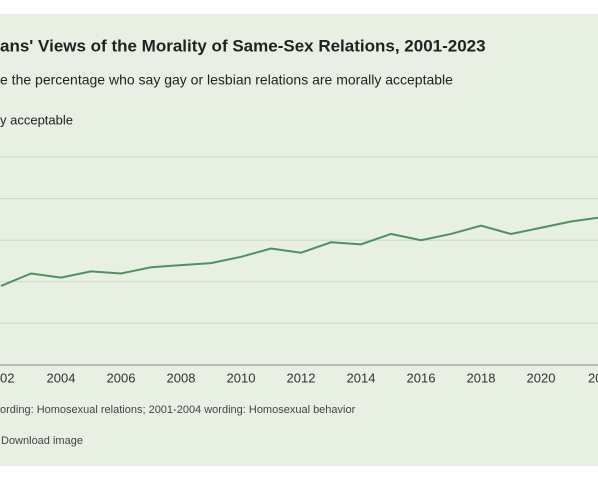  I want to click on x-tick-label: 2020, so click(541, 377).